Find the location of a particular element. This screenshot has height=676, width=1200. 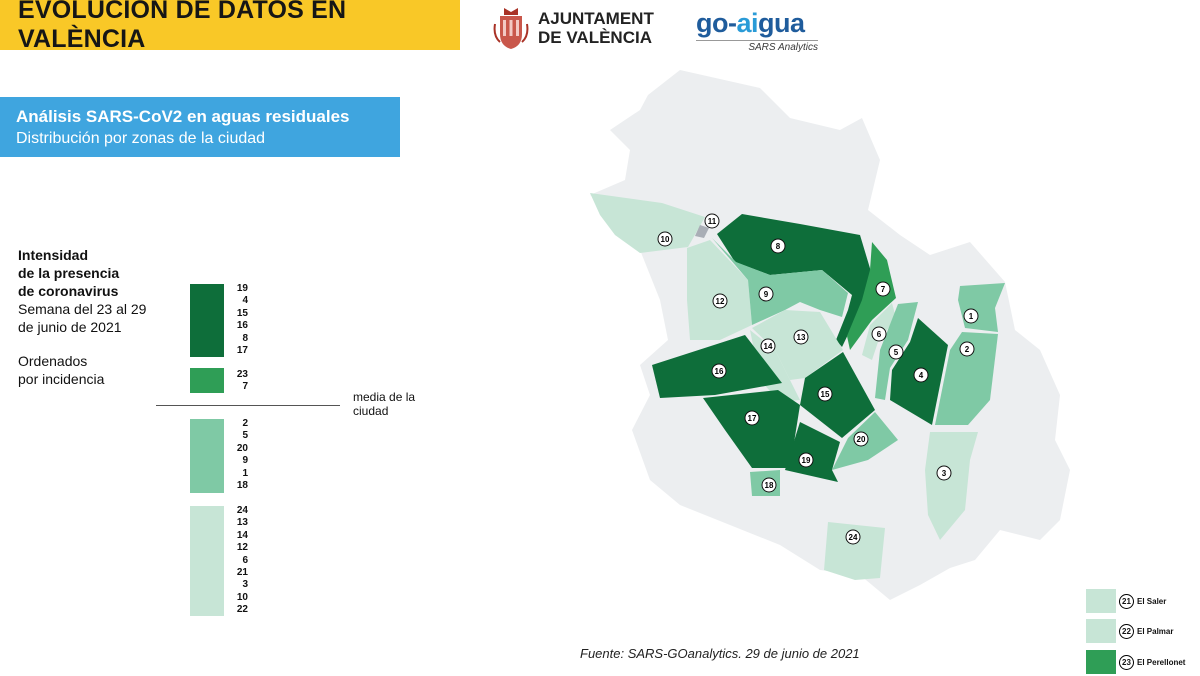

legend-band-low-zones: 24 13 14 12 6 21 3 10 22 is located at coordinates (242, 560).